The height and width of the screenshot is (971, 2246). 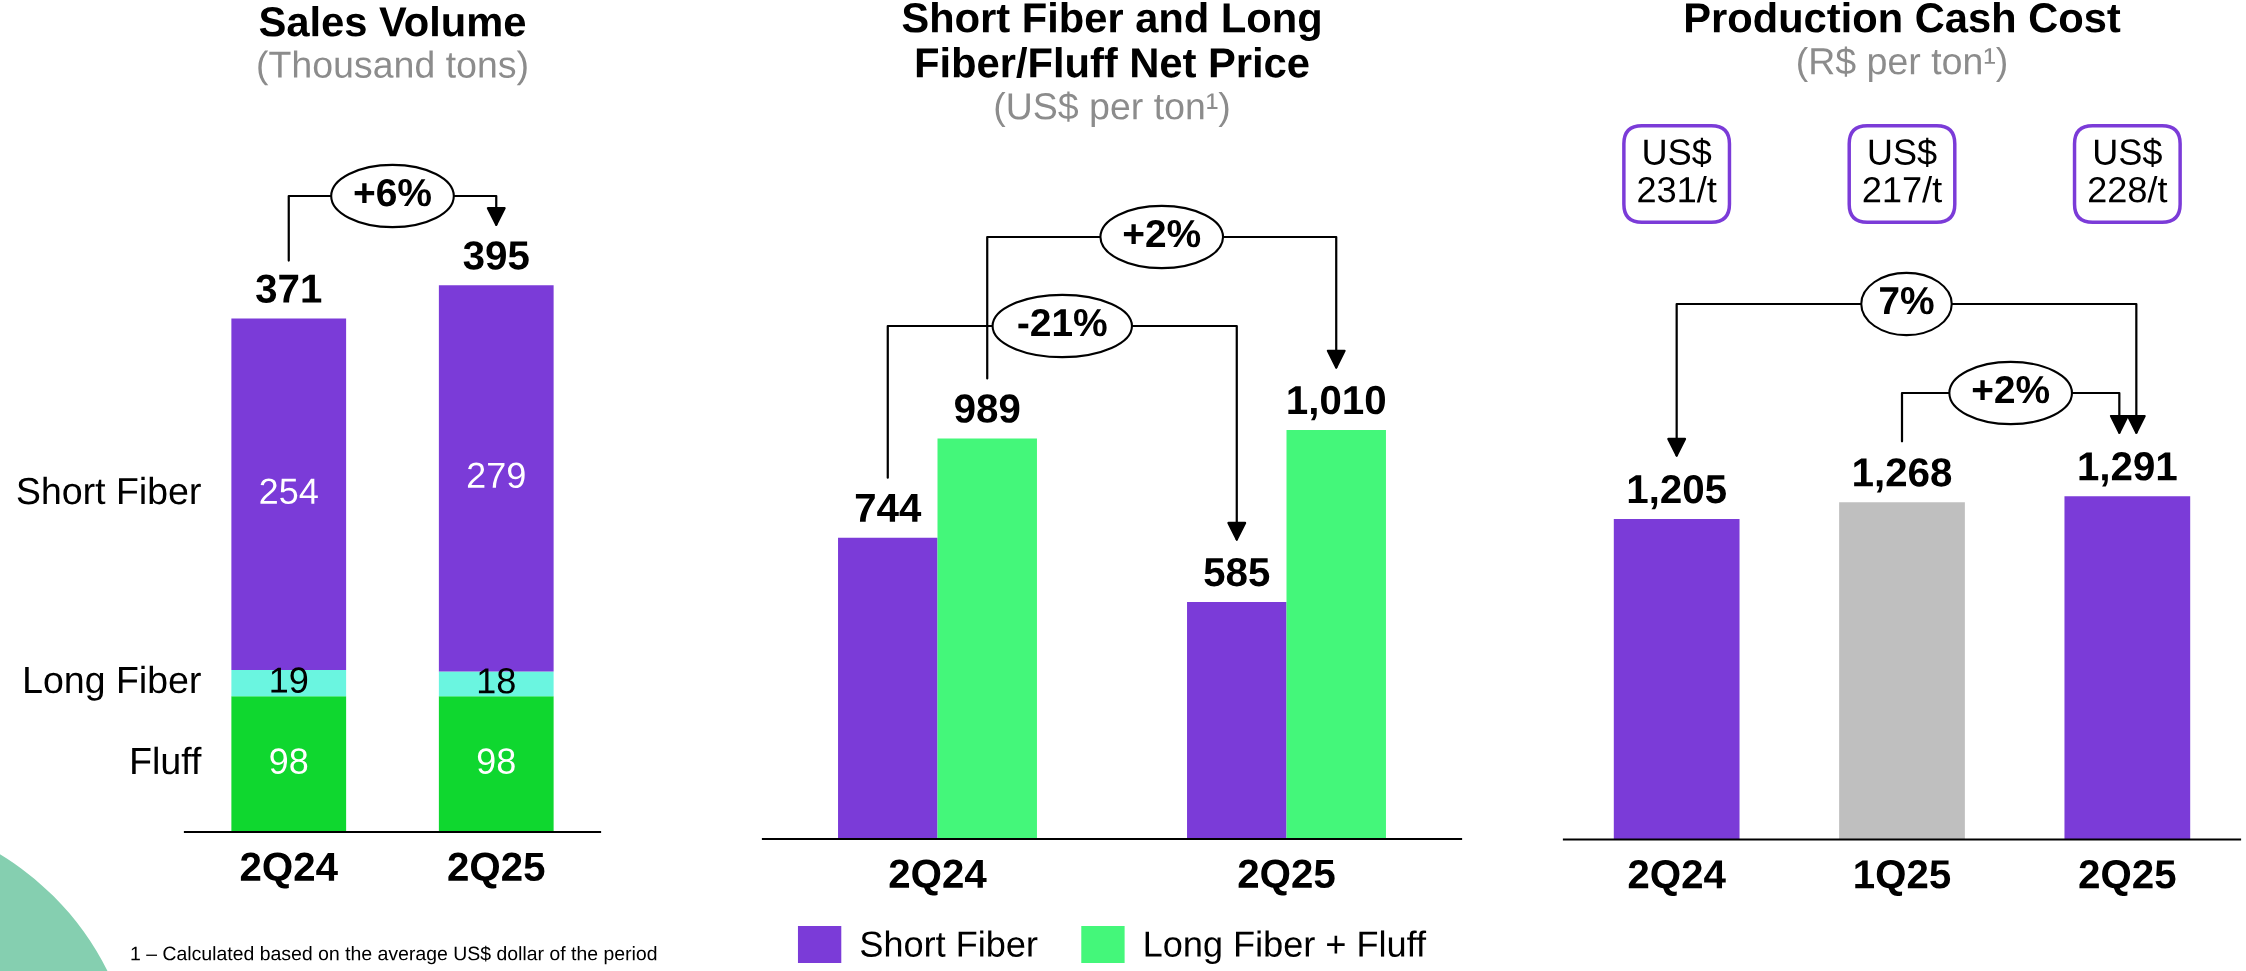 What do you see at coordinates (289, 491) in the screenshot?
I see `data-label: 254` at bounding box center [289, 491].